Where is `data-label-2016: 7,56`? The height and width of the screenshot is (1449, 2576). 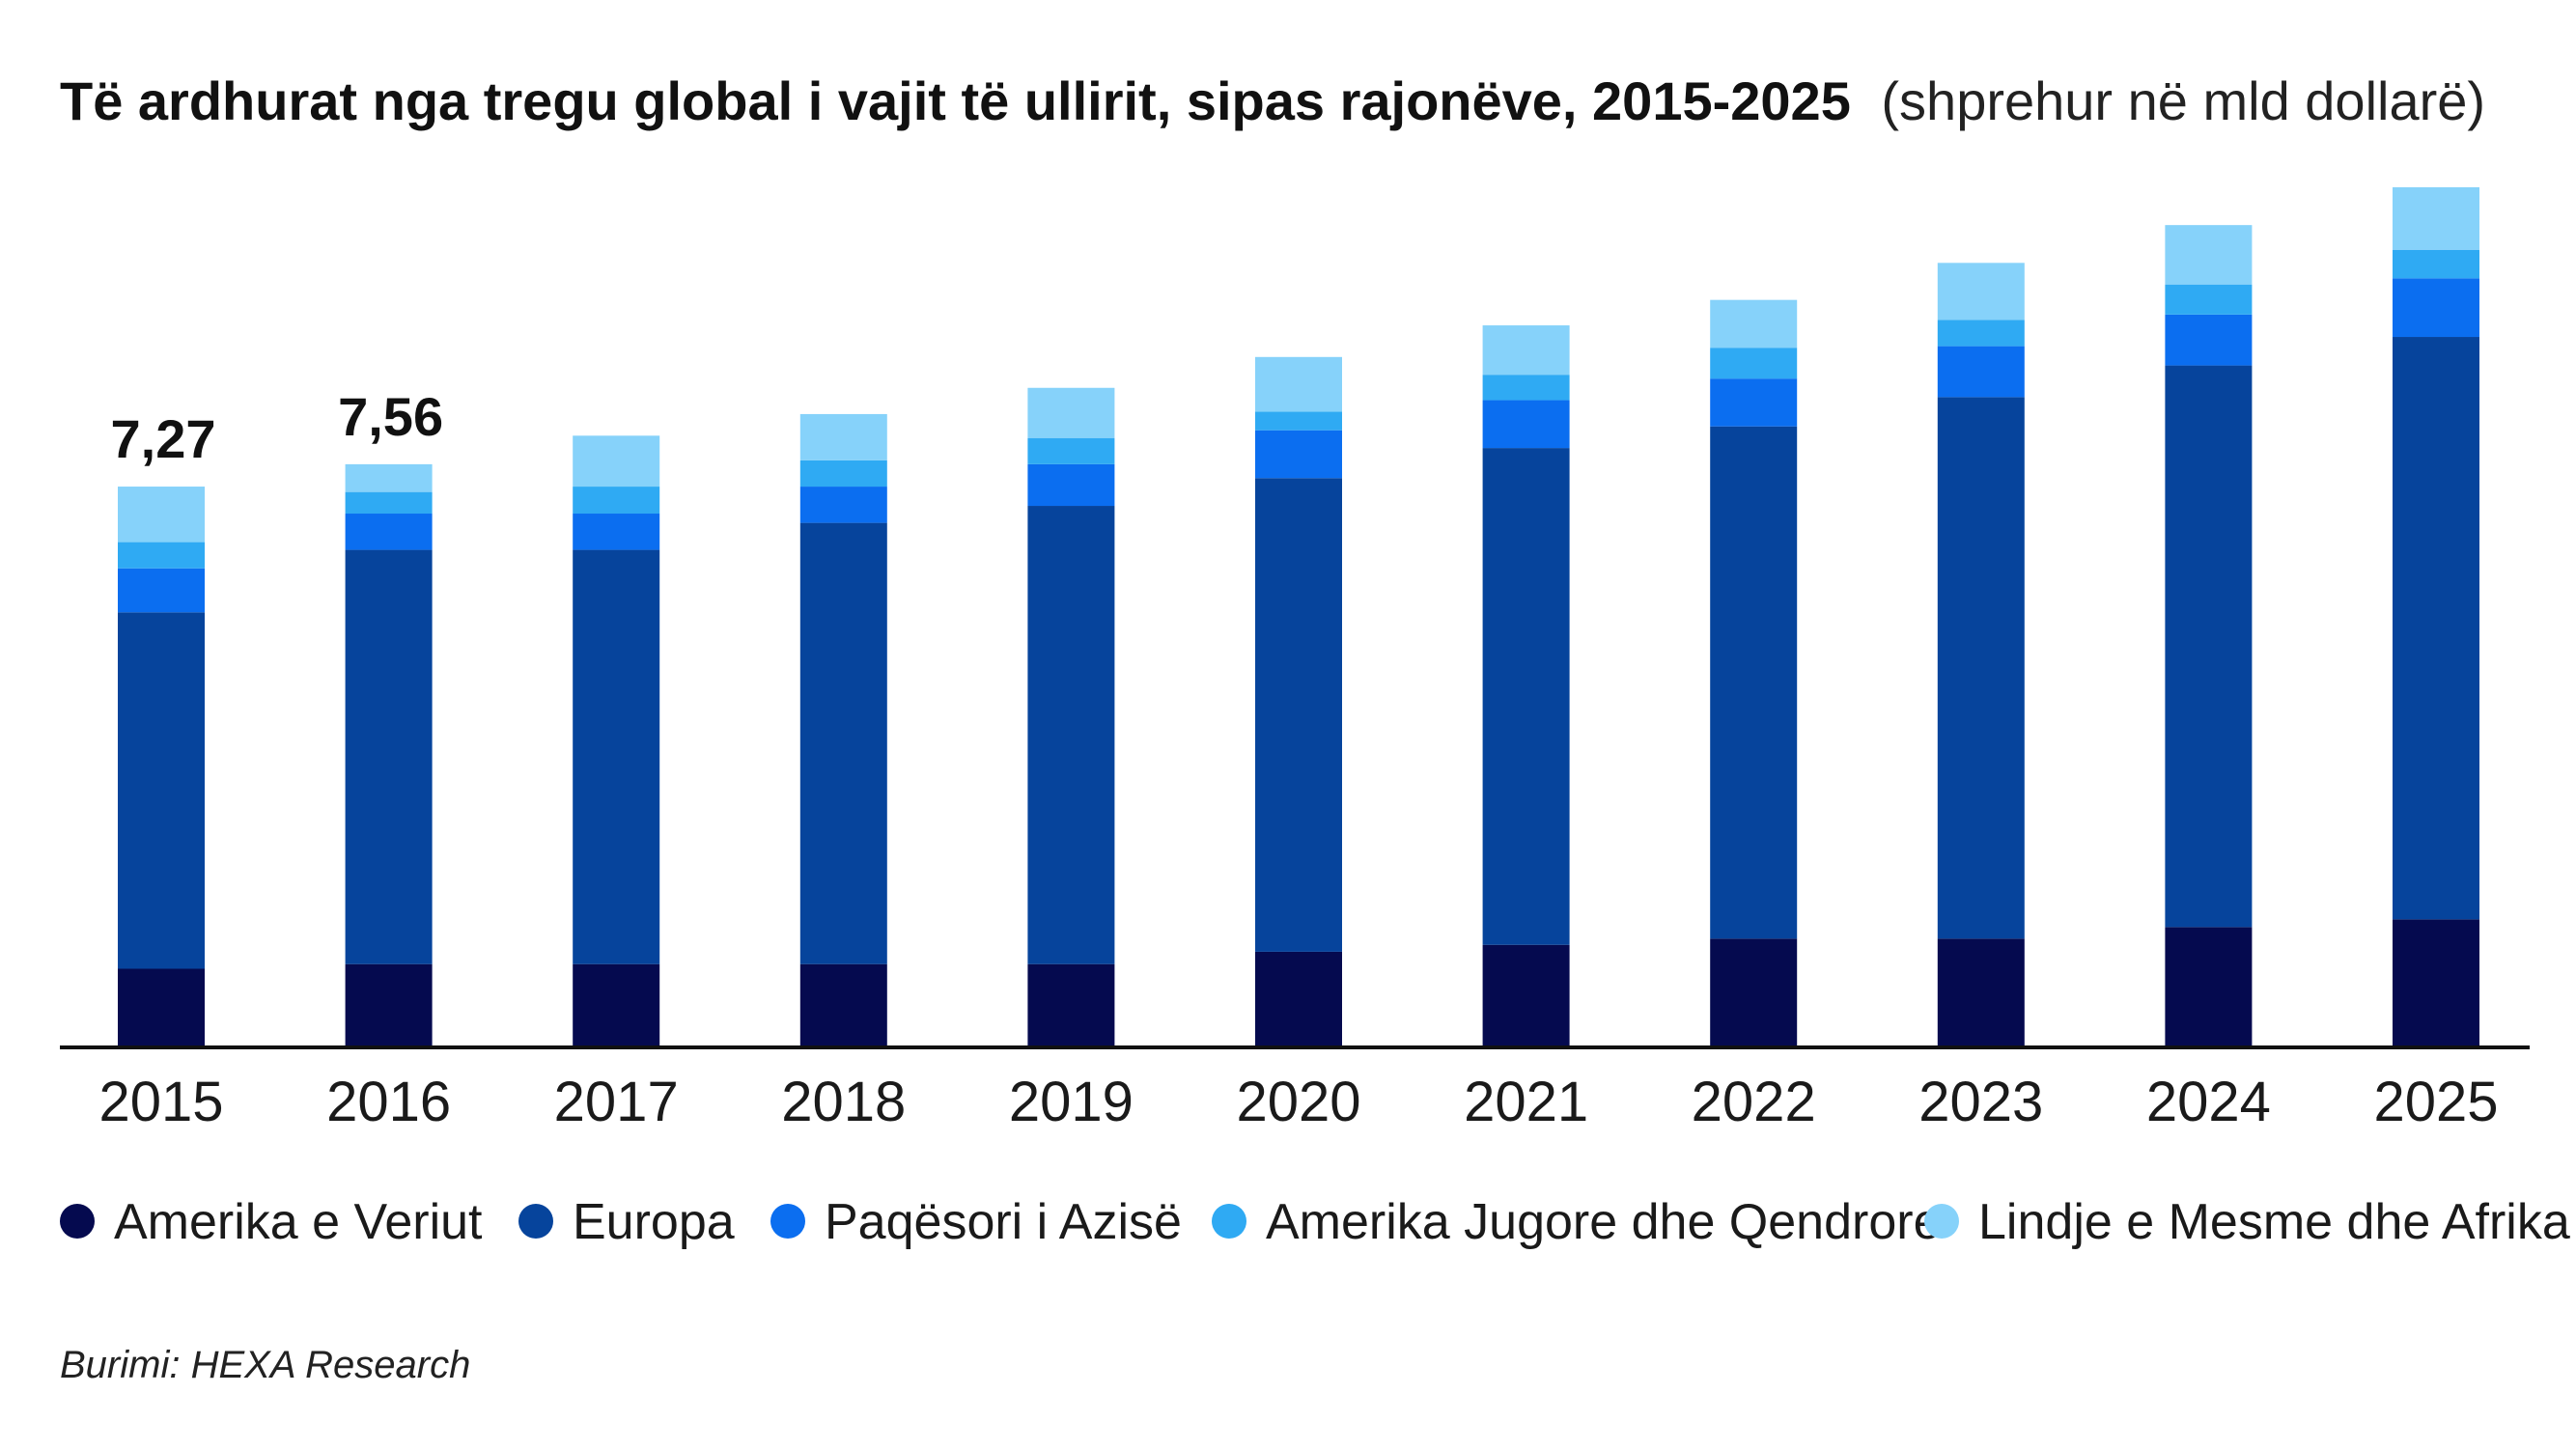 data-label-2016: 7,56 is located at coordinates (391, 416).